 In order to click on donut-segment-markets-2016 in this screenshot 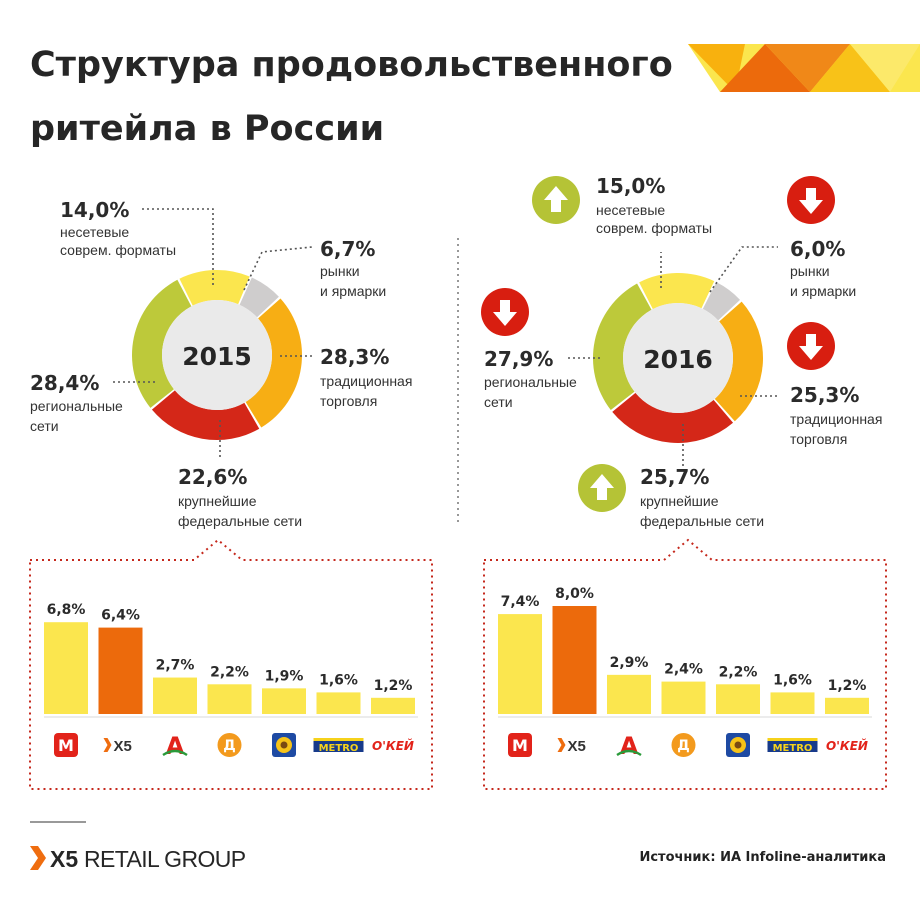, I will do `click(721, 301)`.